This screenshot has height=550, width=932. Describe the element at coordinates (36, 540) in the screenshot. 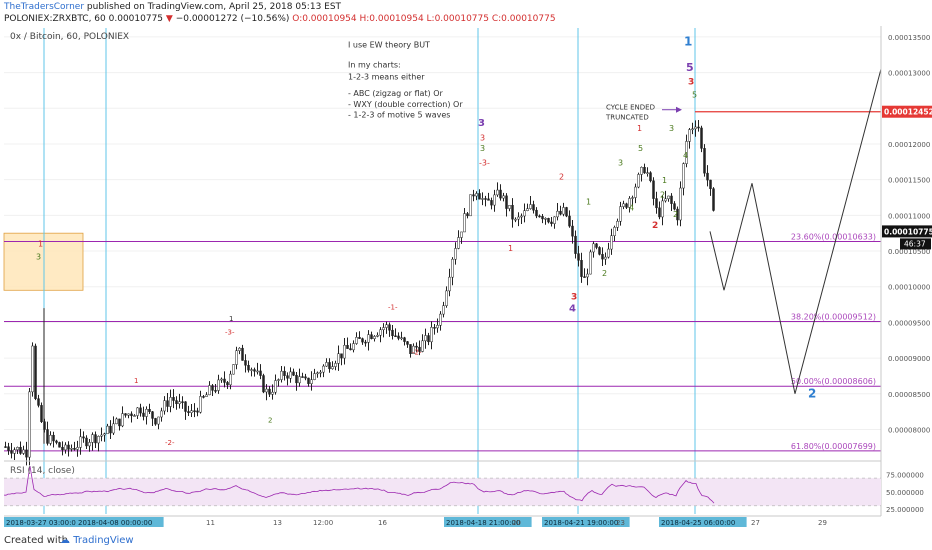

I see `created-with-text: Created with` at that location.